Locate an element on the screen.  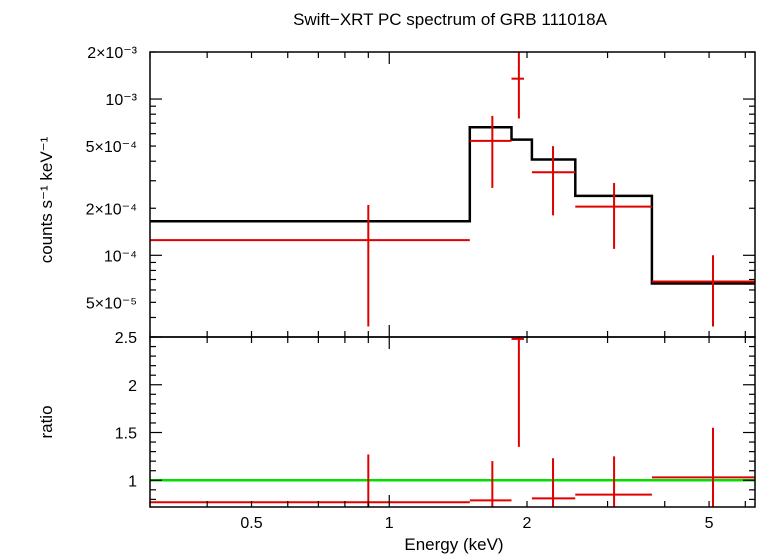
x-tick-label: 0.5 is located at coordinates (251, 523).